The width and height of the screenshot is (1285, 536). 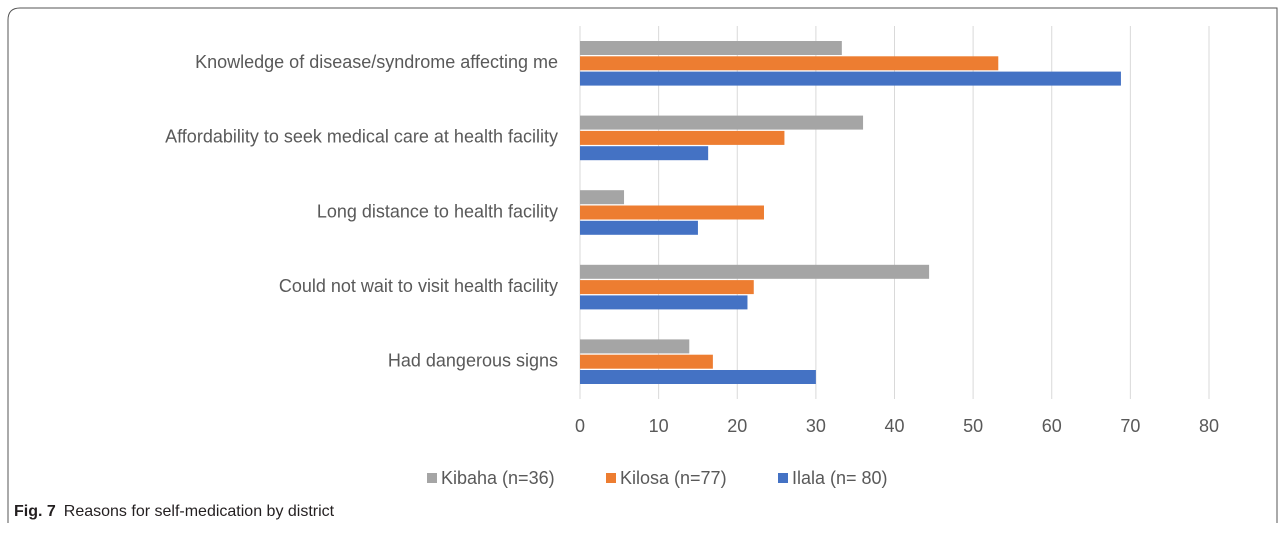 What do you see at coordinates (1209, 426) in the screenshot?
I see `x-tick-label: 80` at bounding box center [1209, 426].